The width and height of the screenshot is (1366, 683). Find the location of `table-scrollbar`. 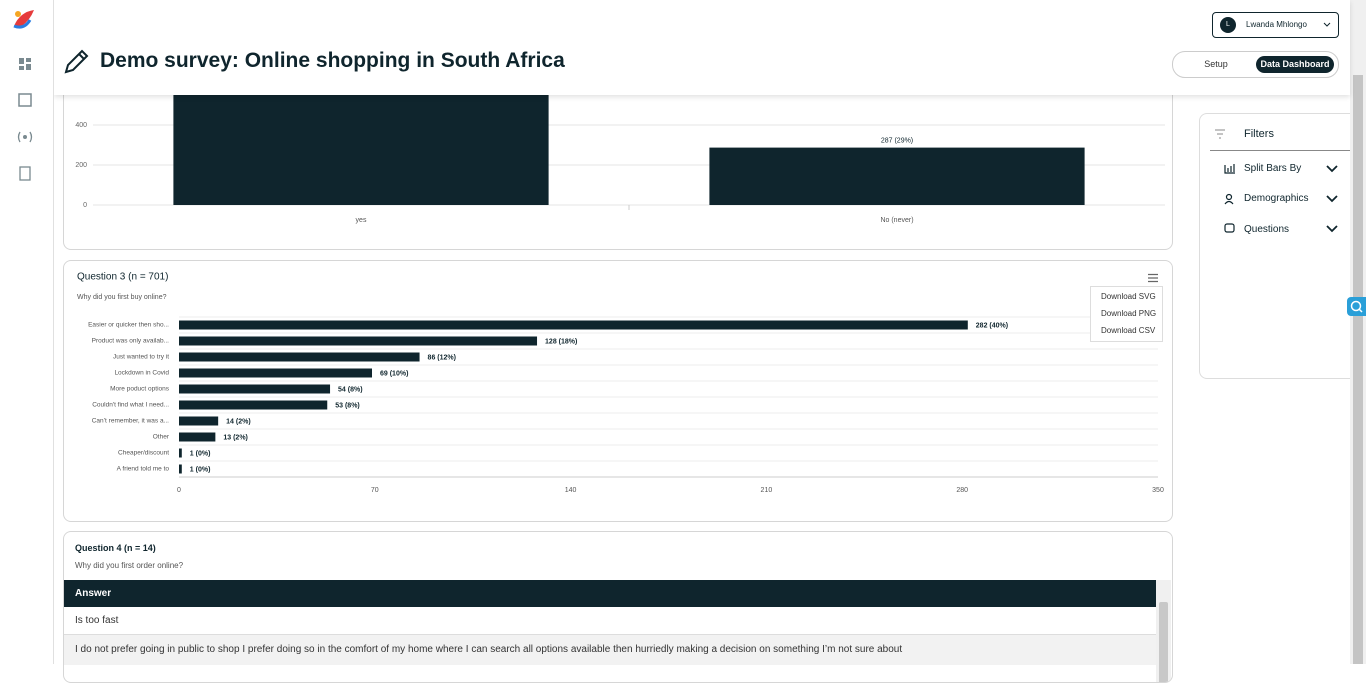

table-scrollbar is located at coordinates (1163, 631).